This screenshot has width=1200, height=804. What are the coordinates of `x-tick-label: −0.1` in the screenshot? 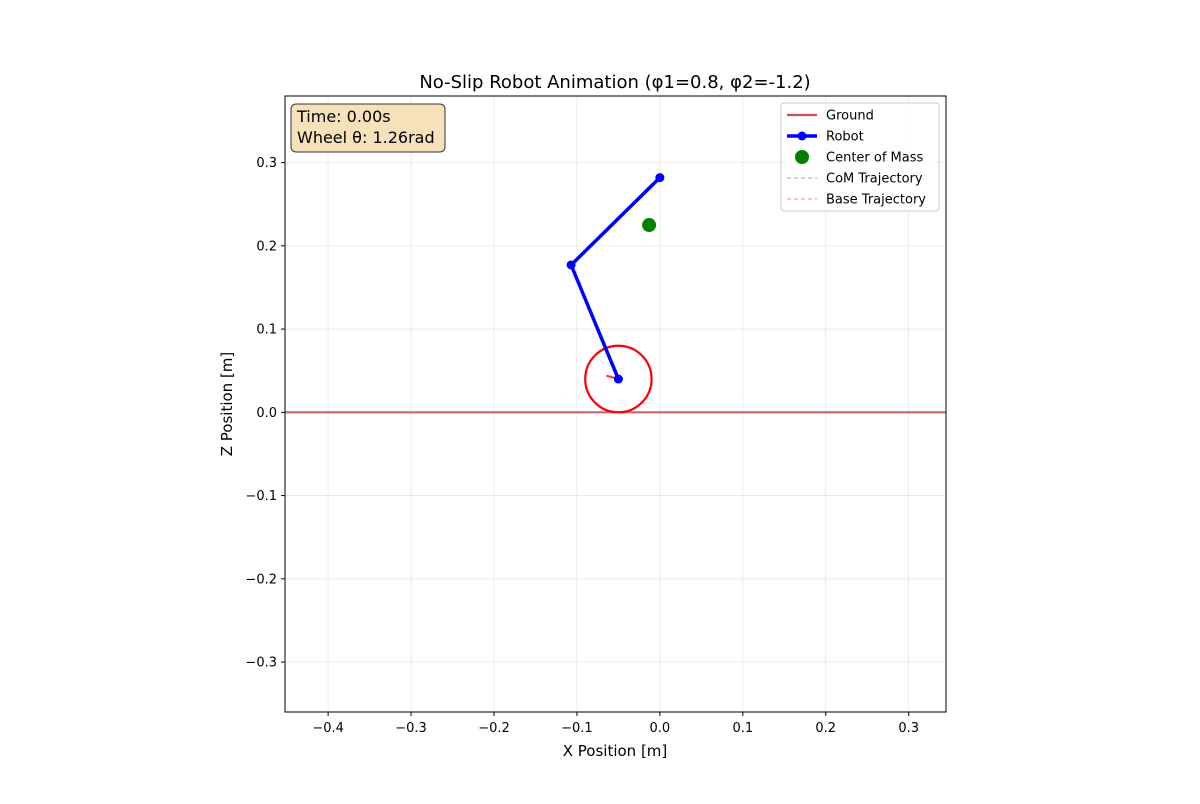 It's located at (577, 728).